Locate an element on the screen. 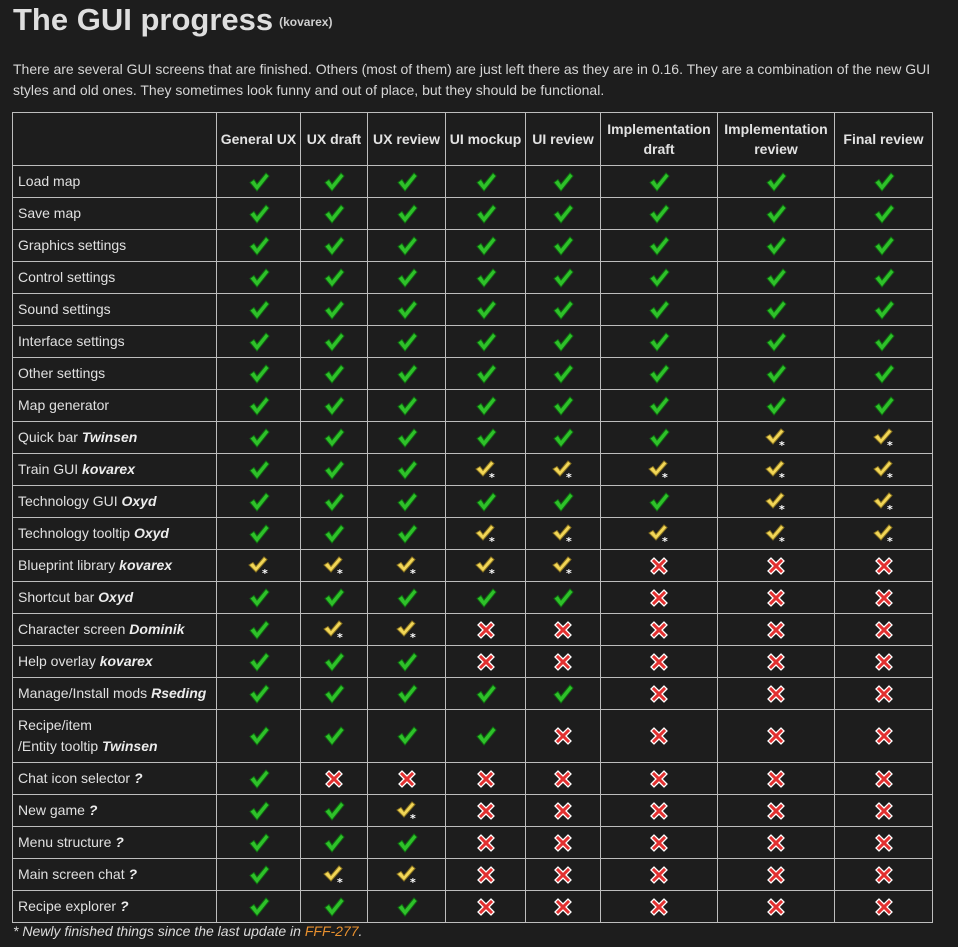  row-name: Quick bar Twinsen is located at coordinates (114, 437).